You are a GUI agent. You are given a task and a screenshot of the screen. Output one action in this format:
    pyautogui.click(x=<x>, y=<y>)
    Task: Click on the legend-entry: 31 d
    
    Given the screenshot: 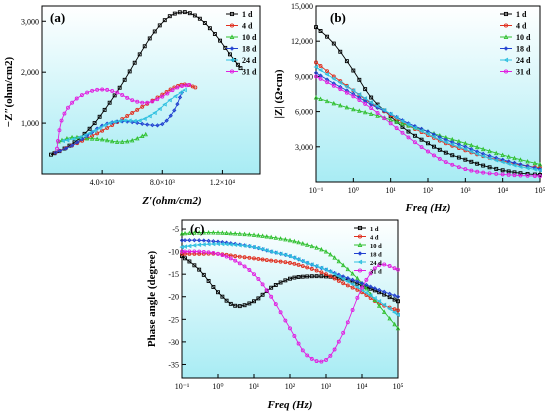 What is the action you would take?
    pyautogui.click(x=249, y=72)
    